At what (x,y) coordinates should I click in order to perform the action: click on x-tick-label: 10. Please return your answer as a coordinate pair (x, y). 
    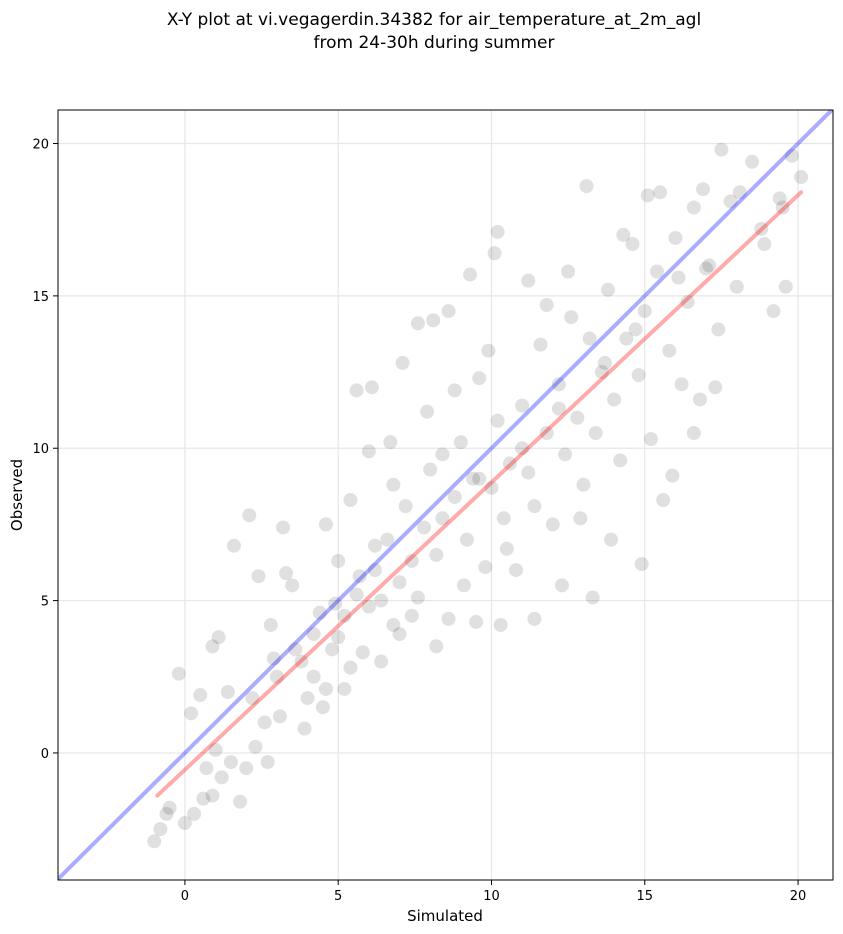
    Looking at the image, I should click on (491, 896).